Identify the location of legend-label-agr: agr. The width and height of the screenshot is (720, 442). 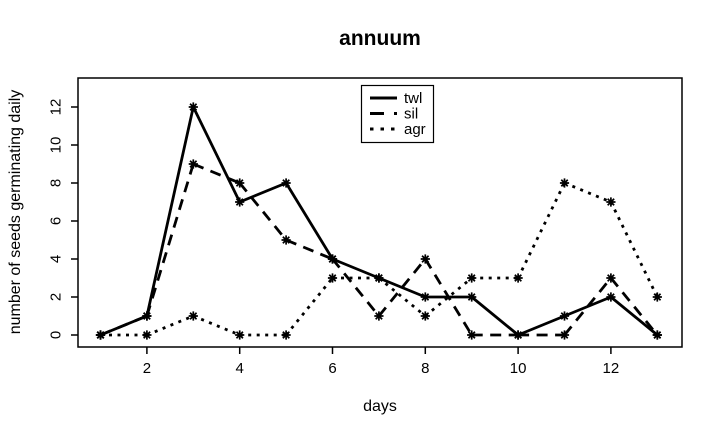
(415, 129).